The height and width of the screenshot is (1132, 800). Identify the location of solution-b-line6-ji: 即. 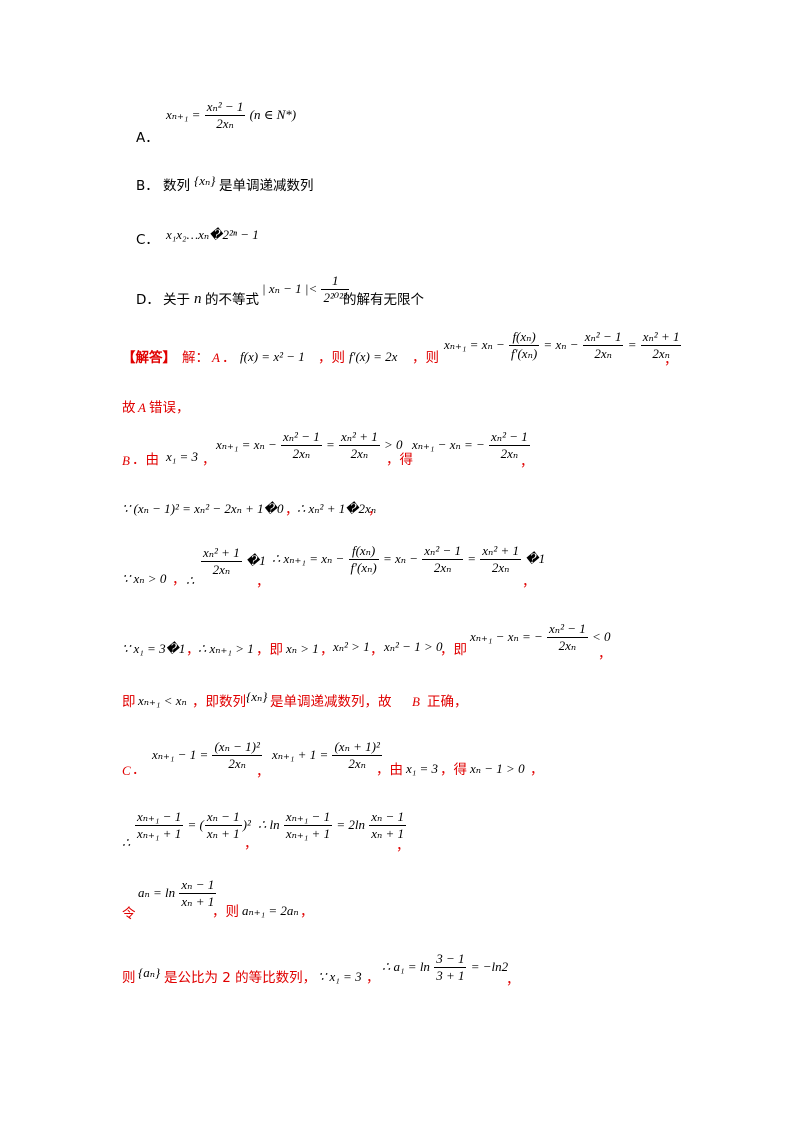
(129, 702).